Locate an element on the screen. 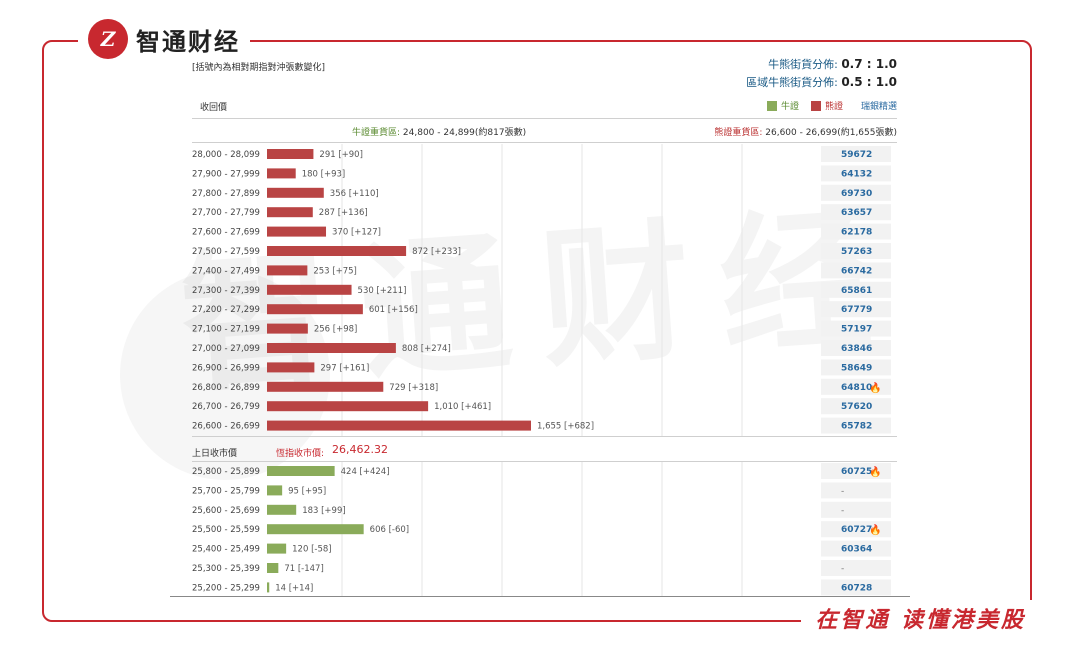 This screenshot has height=647, width=1080. bear-value-label: 297 [+161] is located at coordinates (344, 368).